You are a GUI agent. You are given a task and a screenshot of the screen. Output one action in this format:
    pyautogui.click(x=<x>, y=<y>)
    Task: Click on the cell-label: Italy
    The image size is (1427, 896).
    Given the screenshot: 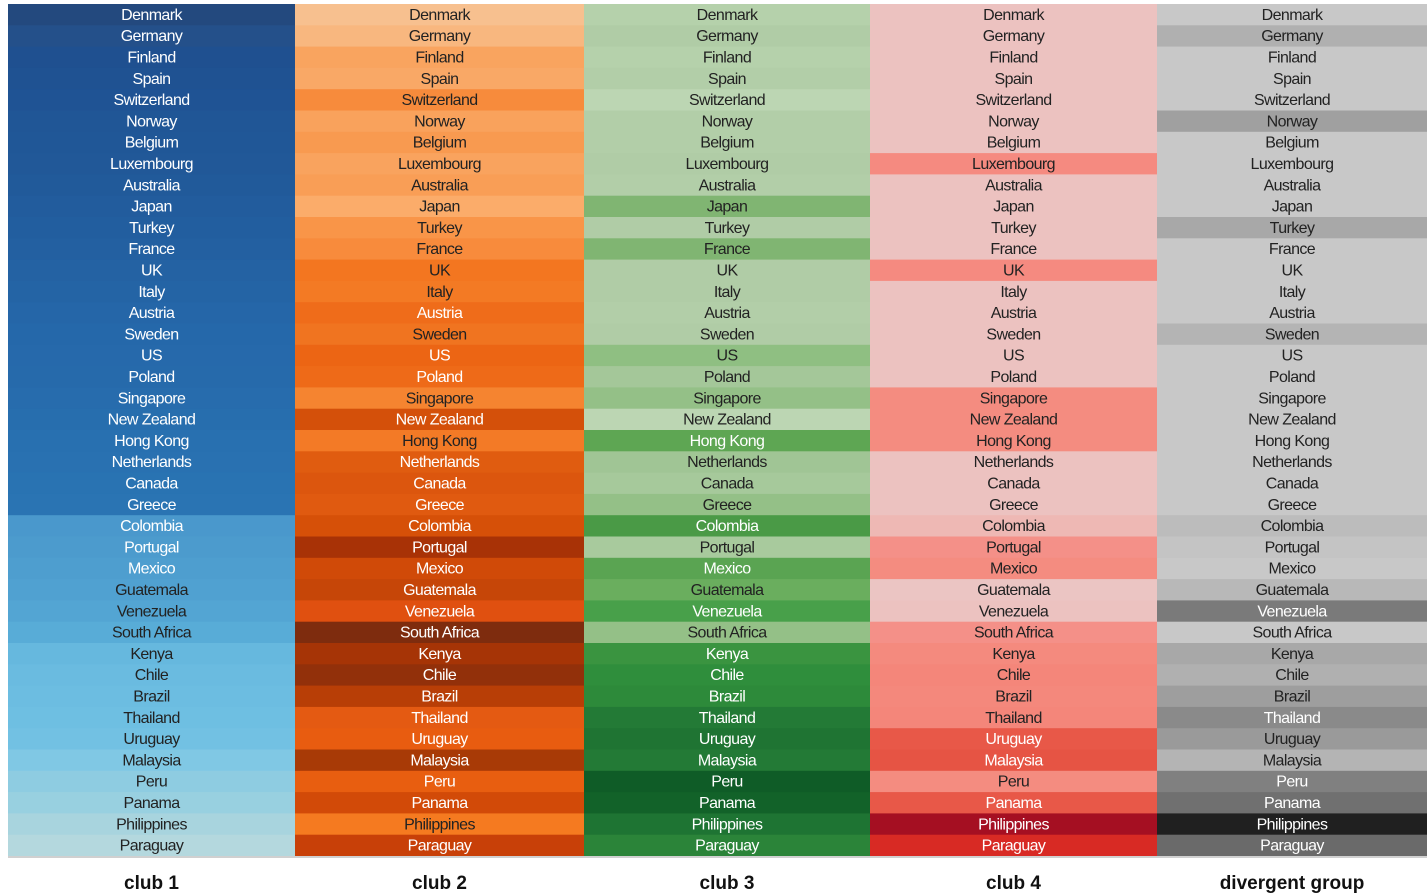 What is the action you would take?
    pyautogui.click(x=439, y=292)
    